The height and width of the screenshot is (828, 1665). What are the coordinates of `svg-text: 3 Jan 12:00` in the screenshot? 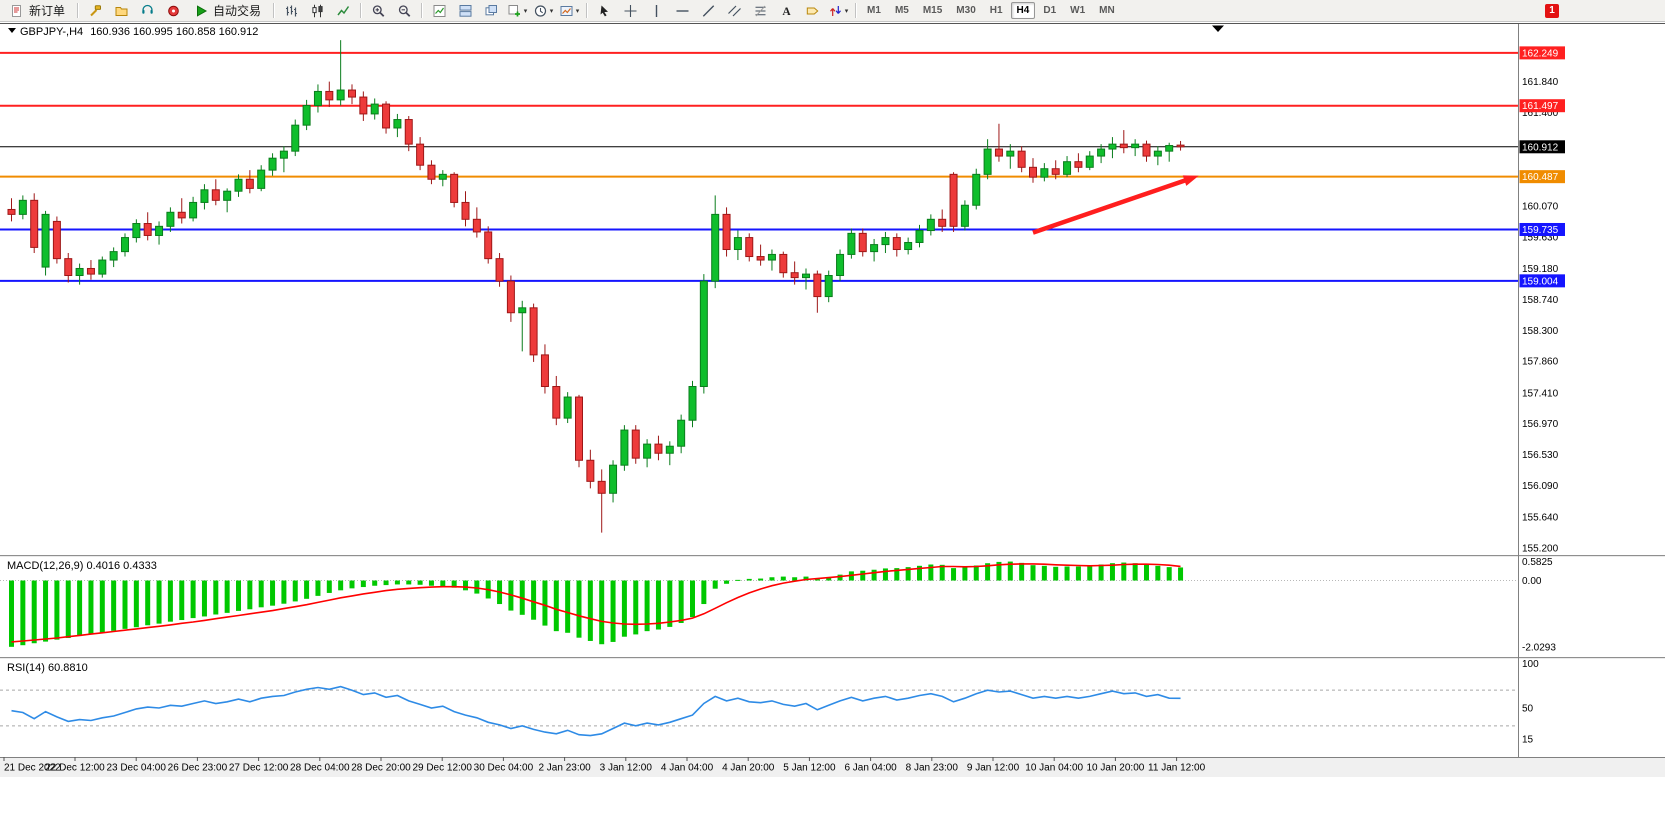 It's located at (626, 768).